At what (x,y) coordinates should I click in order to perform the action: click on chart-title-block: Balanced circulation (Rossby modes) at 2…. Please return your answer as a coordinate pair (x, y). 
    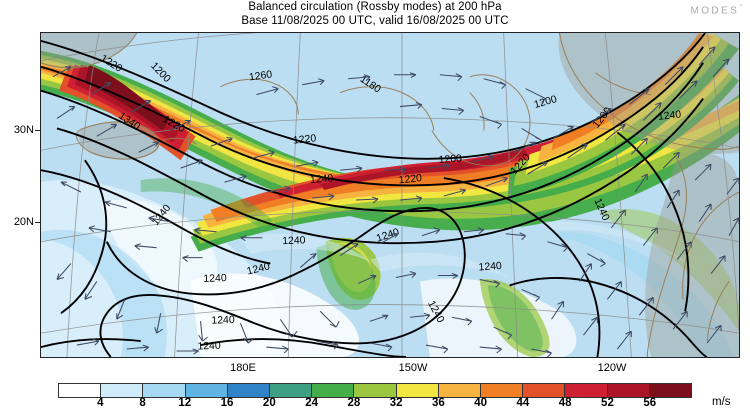
    Looking at the image, I should click on (375, 14).